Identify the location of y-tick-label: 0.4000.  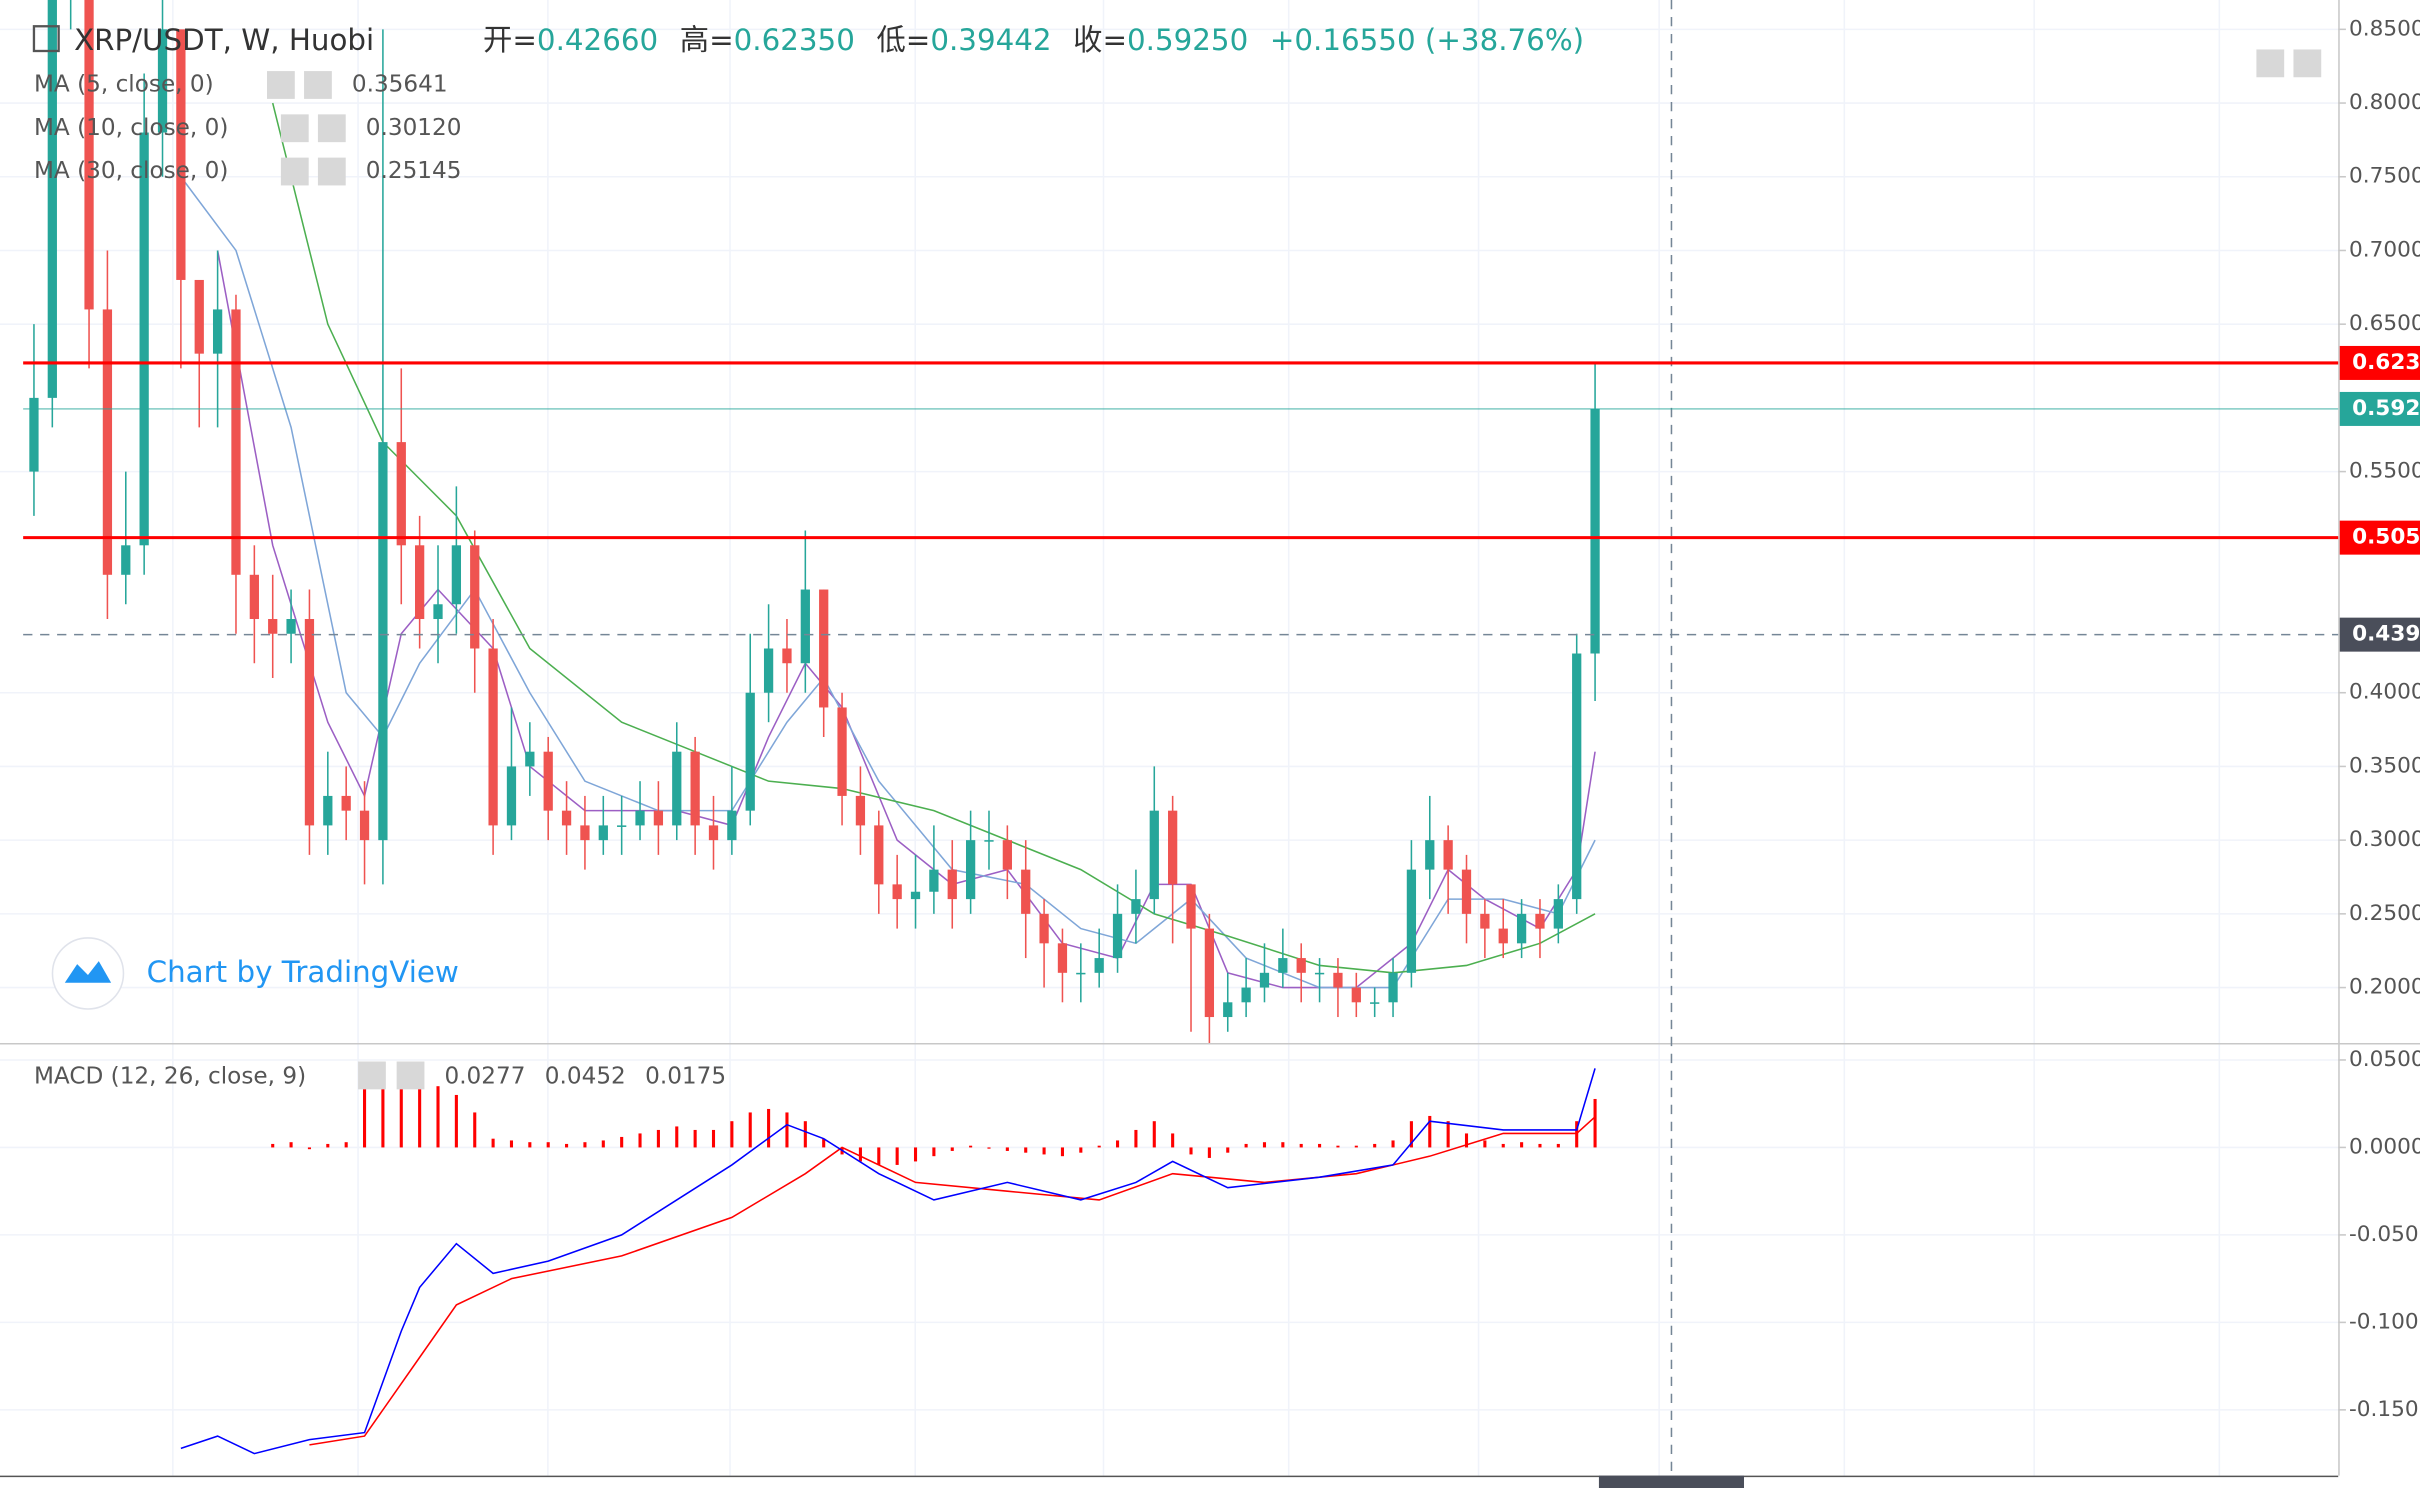
(2384, 692).